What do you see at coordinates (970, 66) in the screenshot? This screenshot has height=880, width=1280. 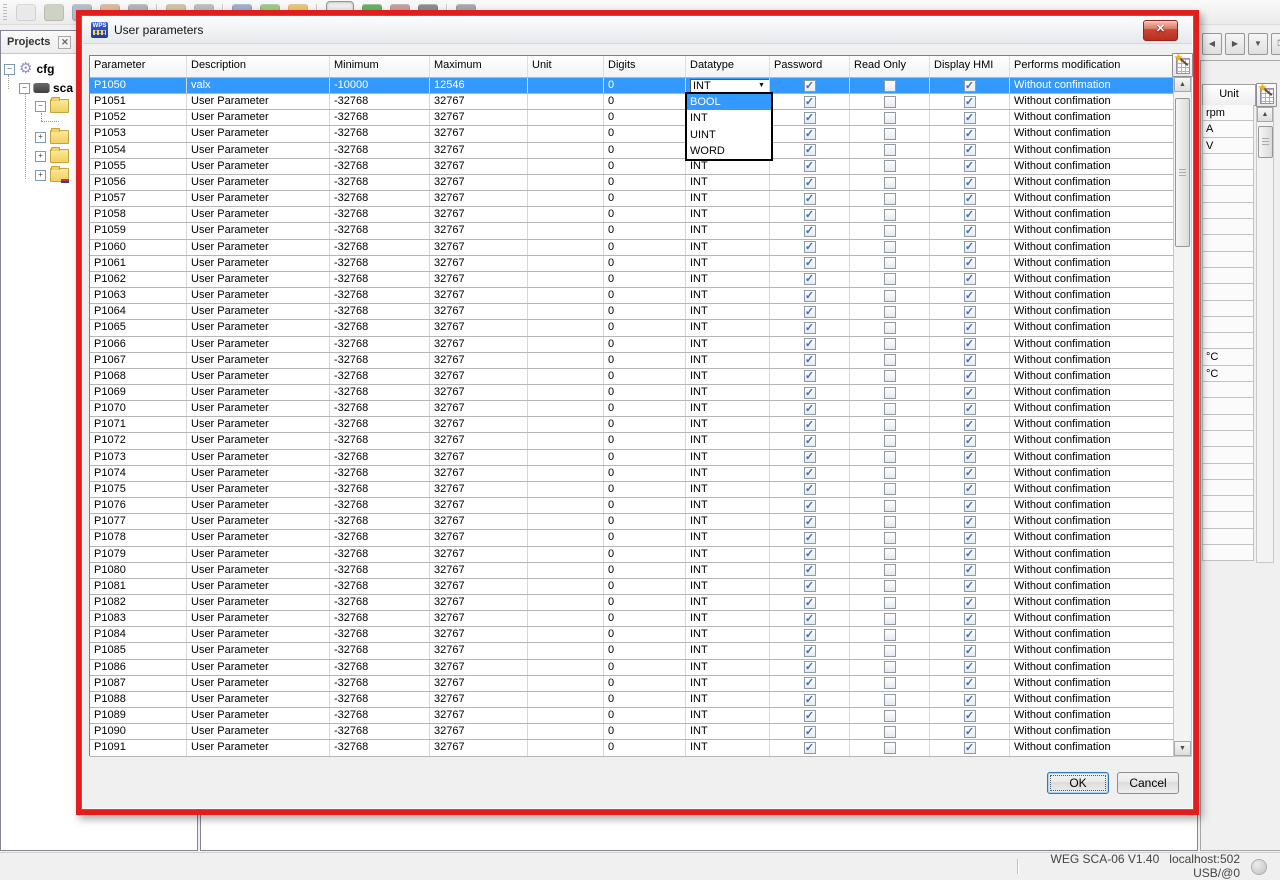 I see `column-header-display_hmi: Display HMI` at bounding box center [970, 66].